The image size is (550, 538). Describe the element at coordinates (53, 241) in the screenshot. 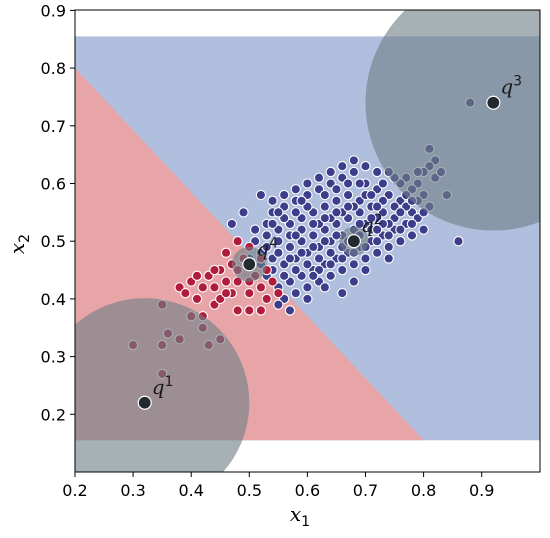

I see `y-tick-label: 0.5` at that location.